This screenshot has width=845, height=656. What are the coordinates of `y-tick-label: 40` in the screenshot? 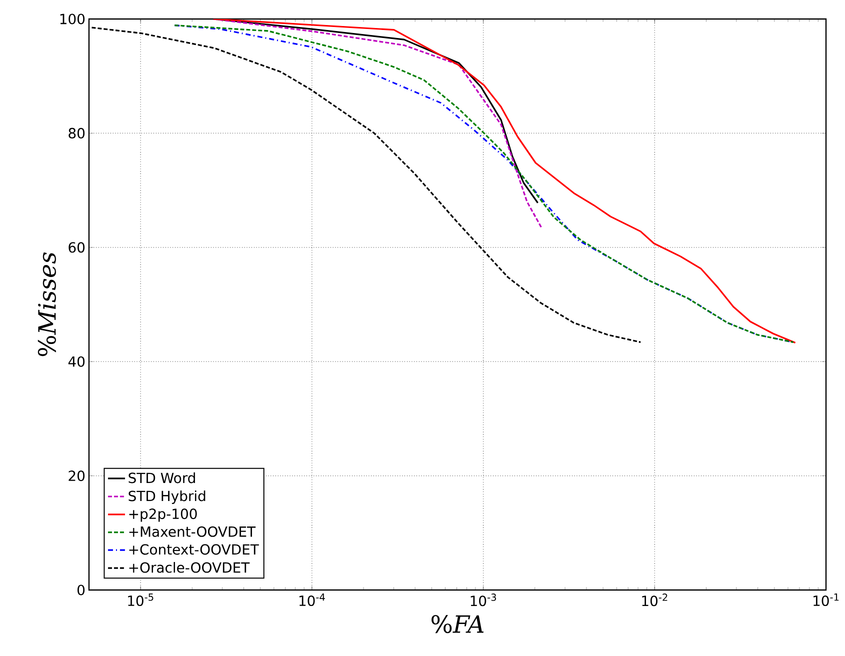 It's located at (76, 361).